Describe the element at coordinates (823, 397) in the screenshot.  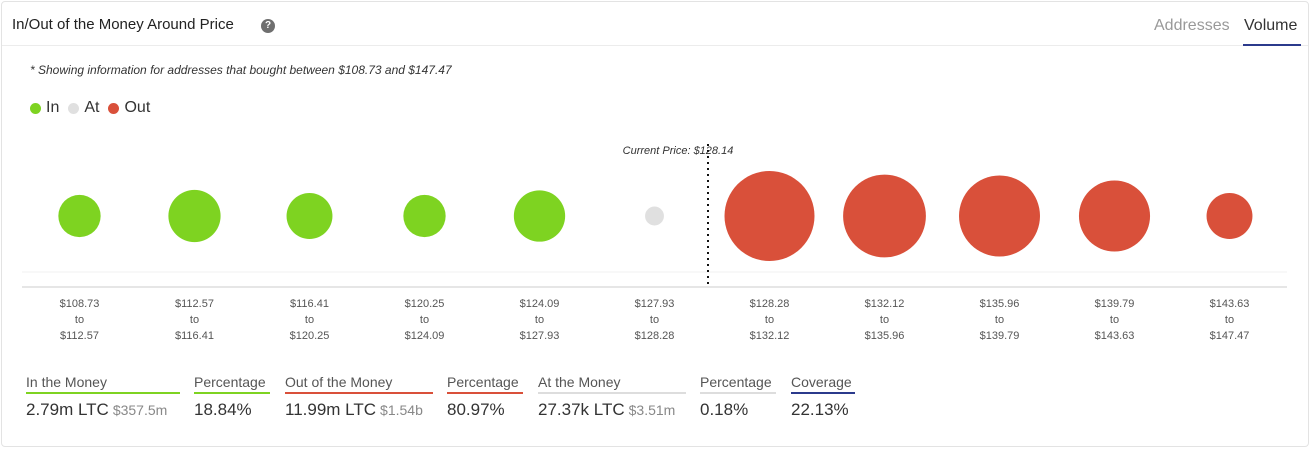
I see `stat-coverage: Coverage 22.13%` at that location.